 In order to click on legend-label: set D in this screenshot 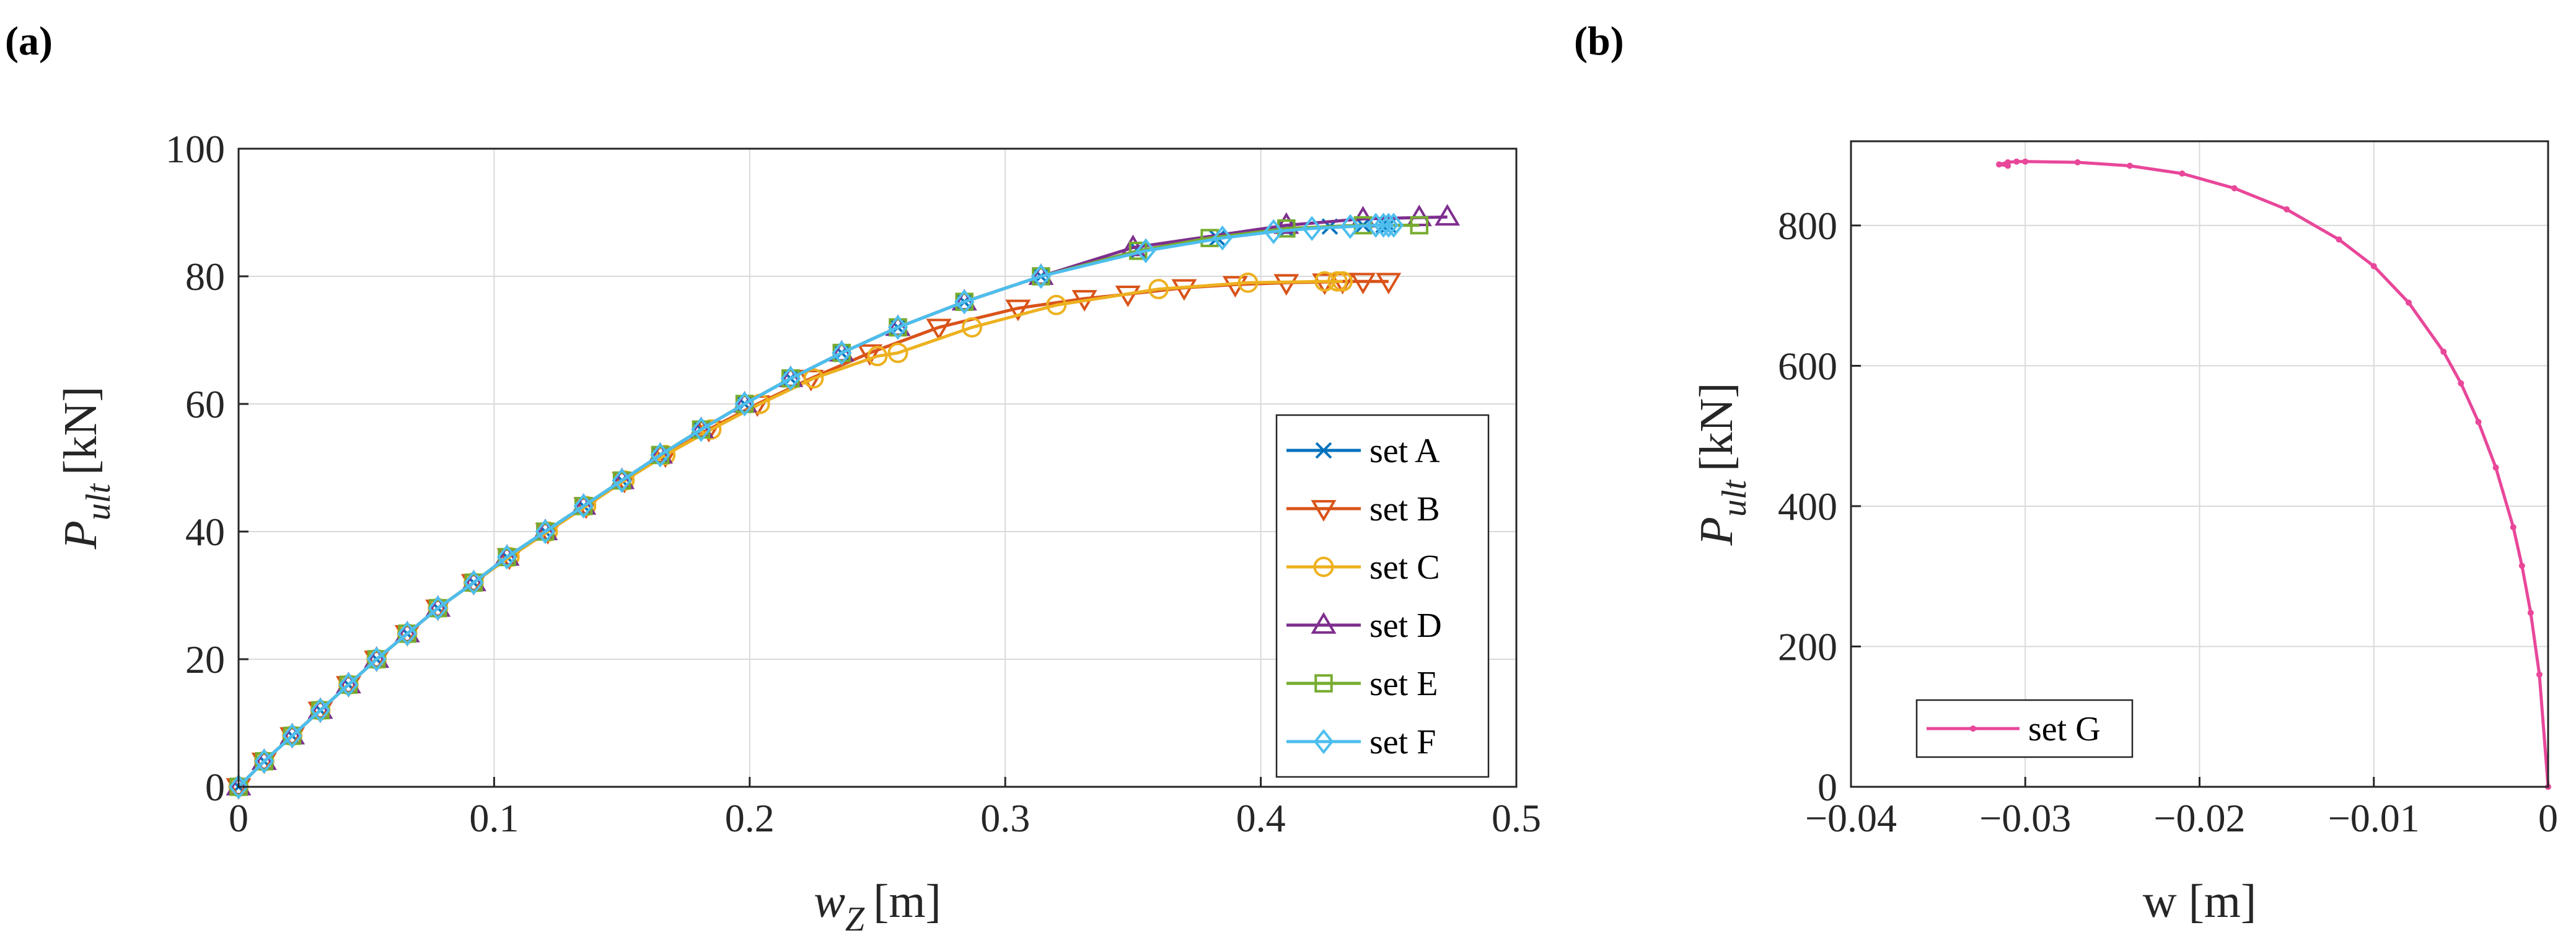, I will do `click(1406, 626)`.